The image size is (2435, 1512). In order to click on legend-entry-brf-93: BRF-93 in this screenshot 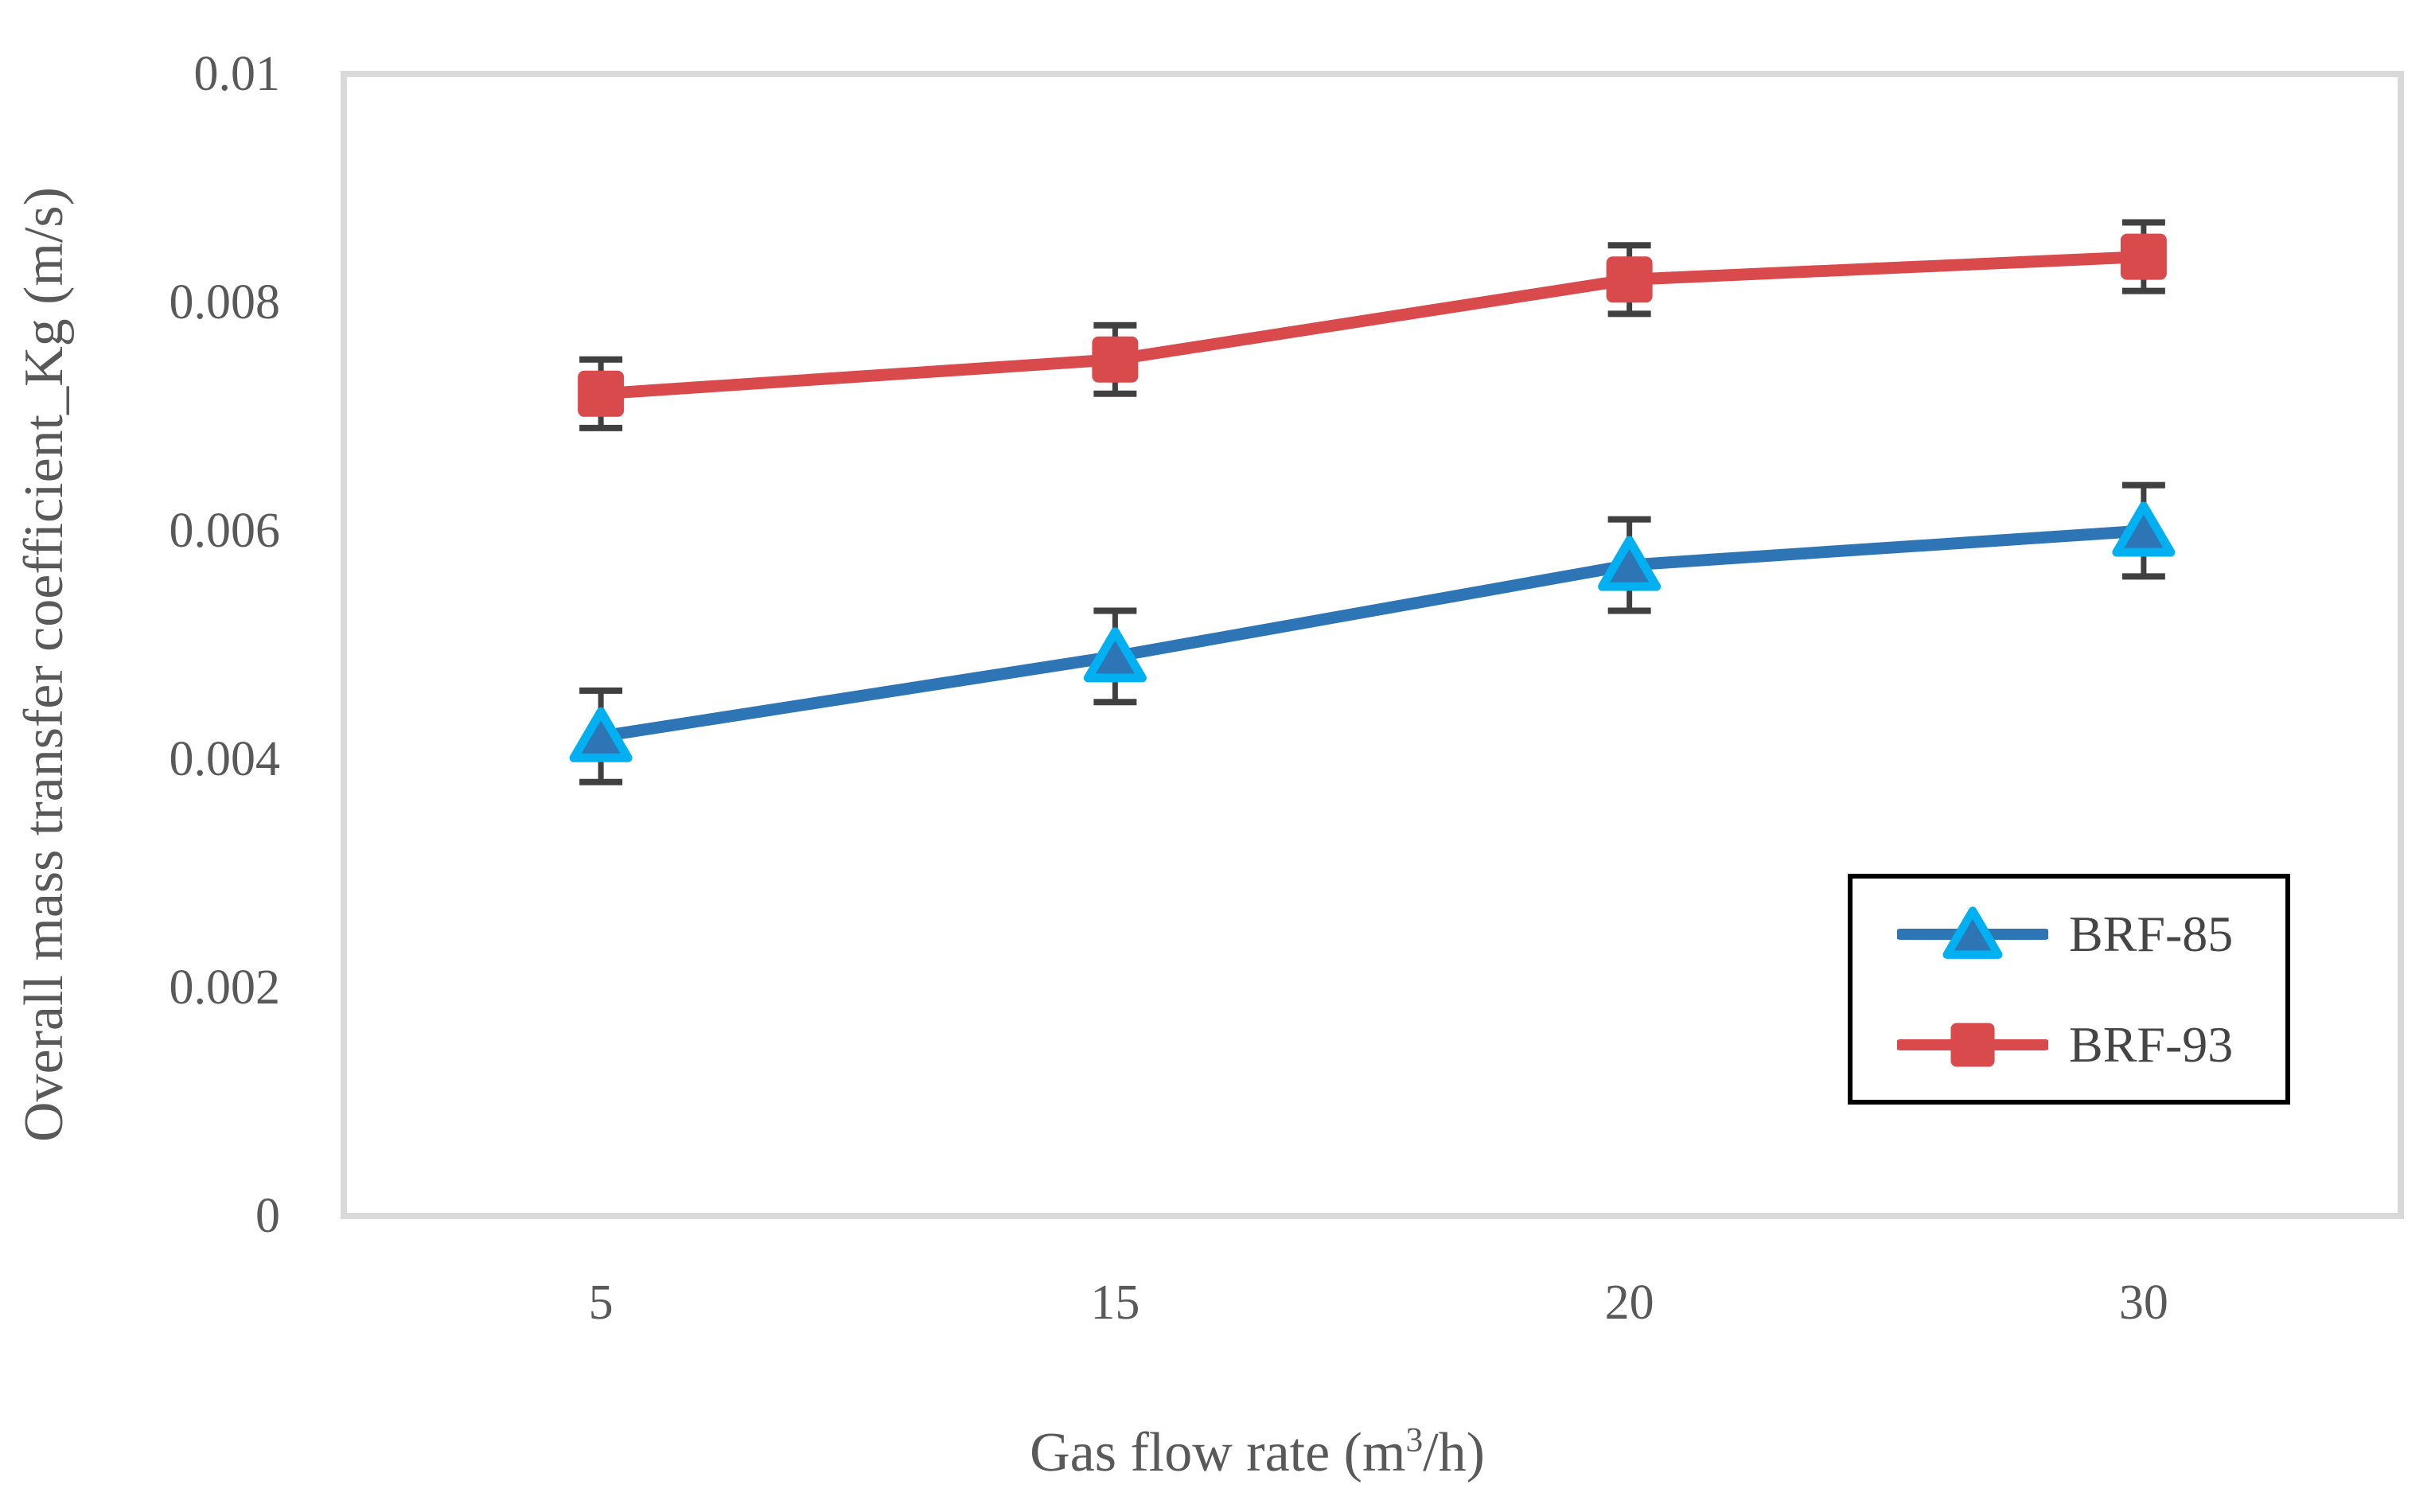, I will do `click(2091, 1045)`.